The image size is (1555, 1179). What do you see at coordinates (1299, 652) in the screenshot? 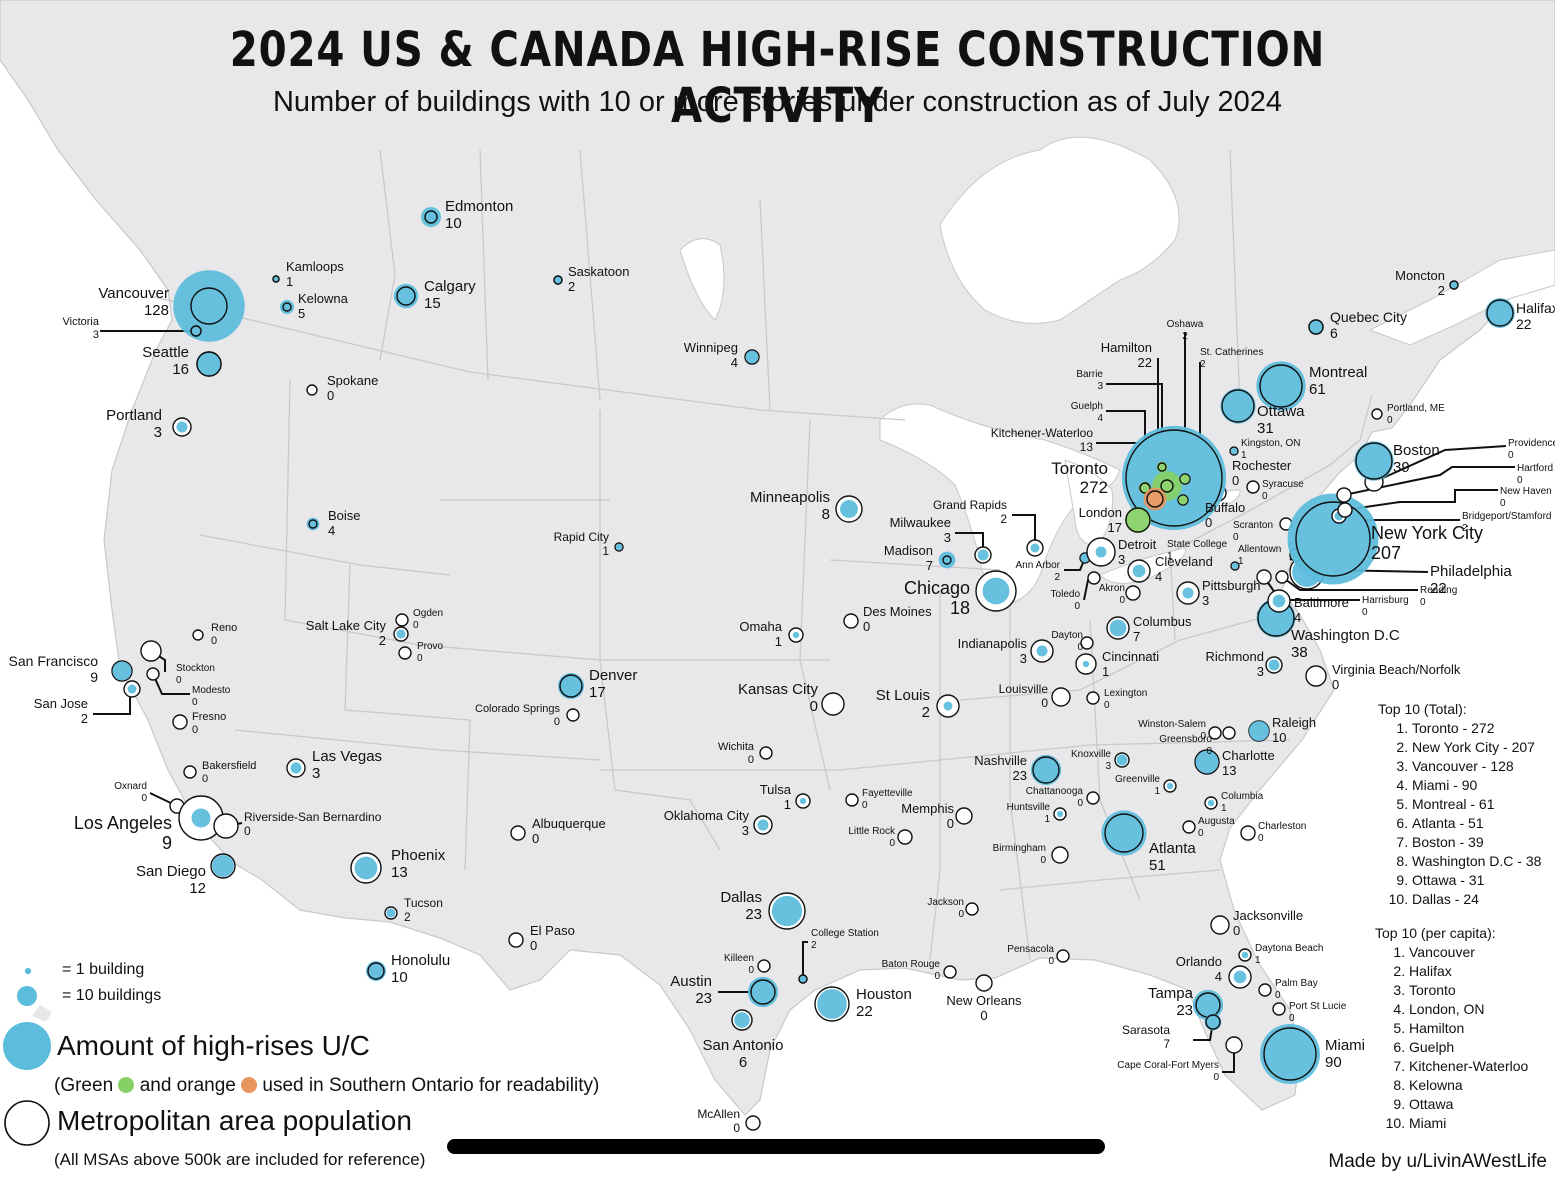
I see `washington-d-c-value-label: 38` at bounding box center [1299, 652].